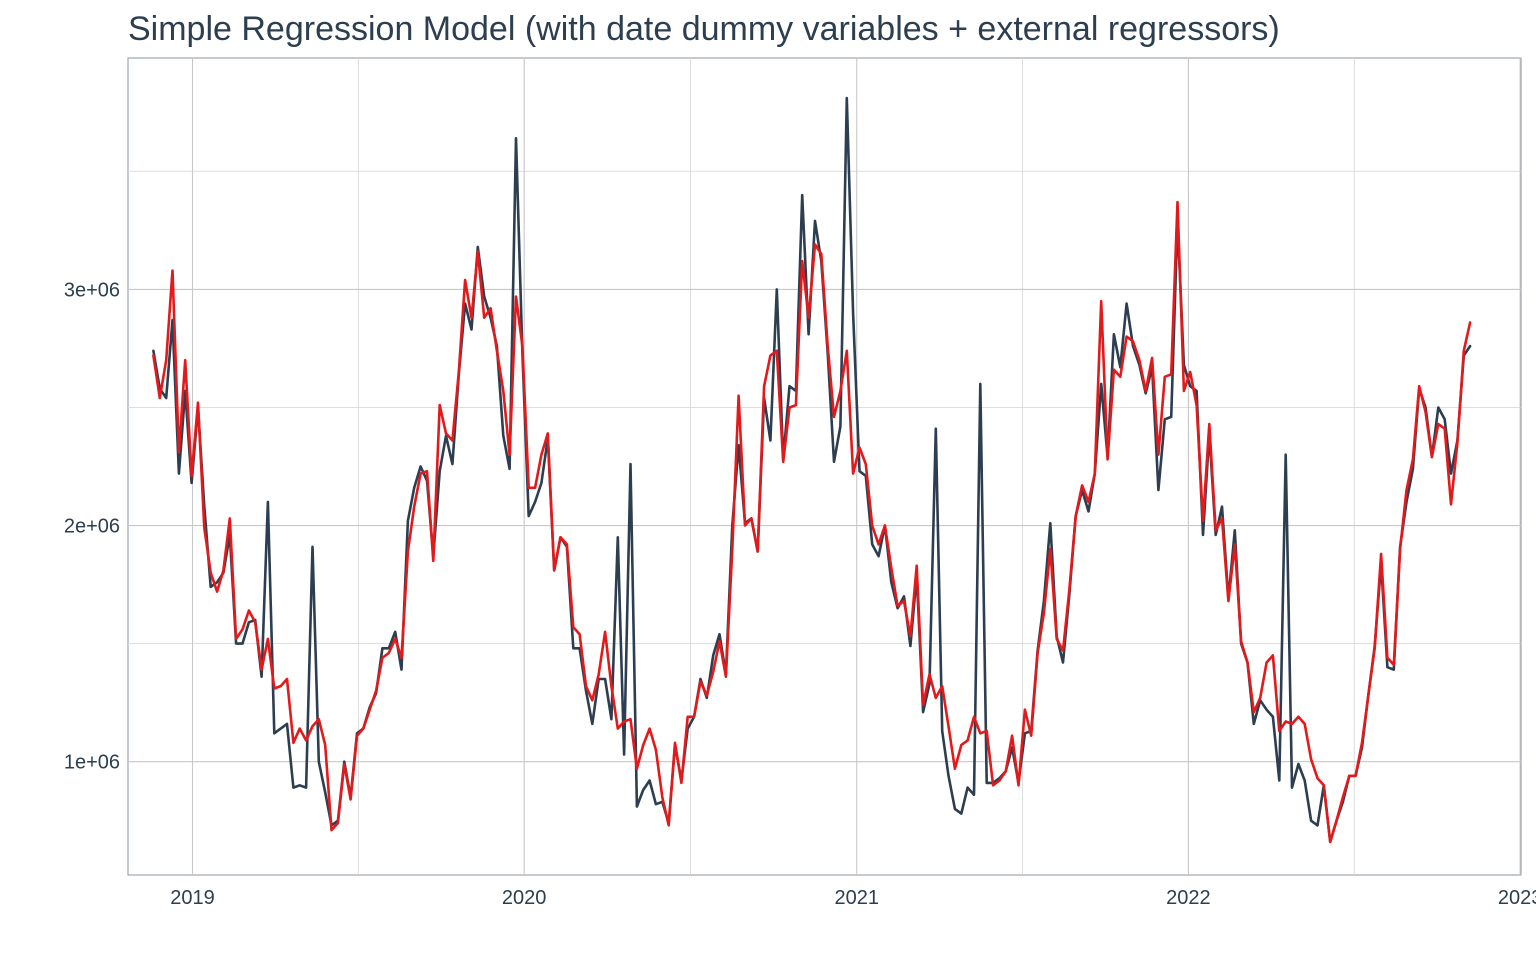 The image size is (1536, 960). I want to click on x-tick-label: 2022, so click(1188, 898).